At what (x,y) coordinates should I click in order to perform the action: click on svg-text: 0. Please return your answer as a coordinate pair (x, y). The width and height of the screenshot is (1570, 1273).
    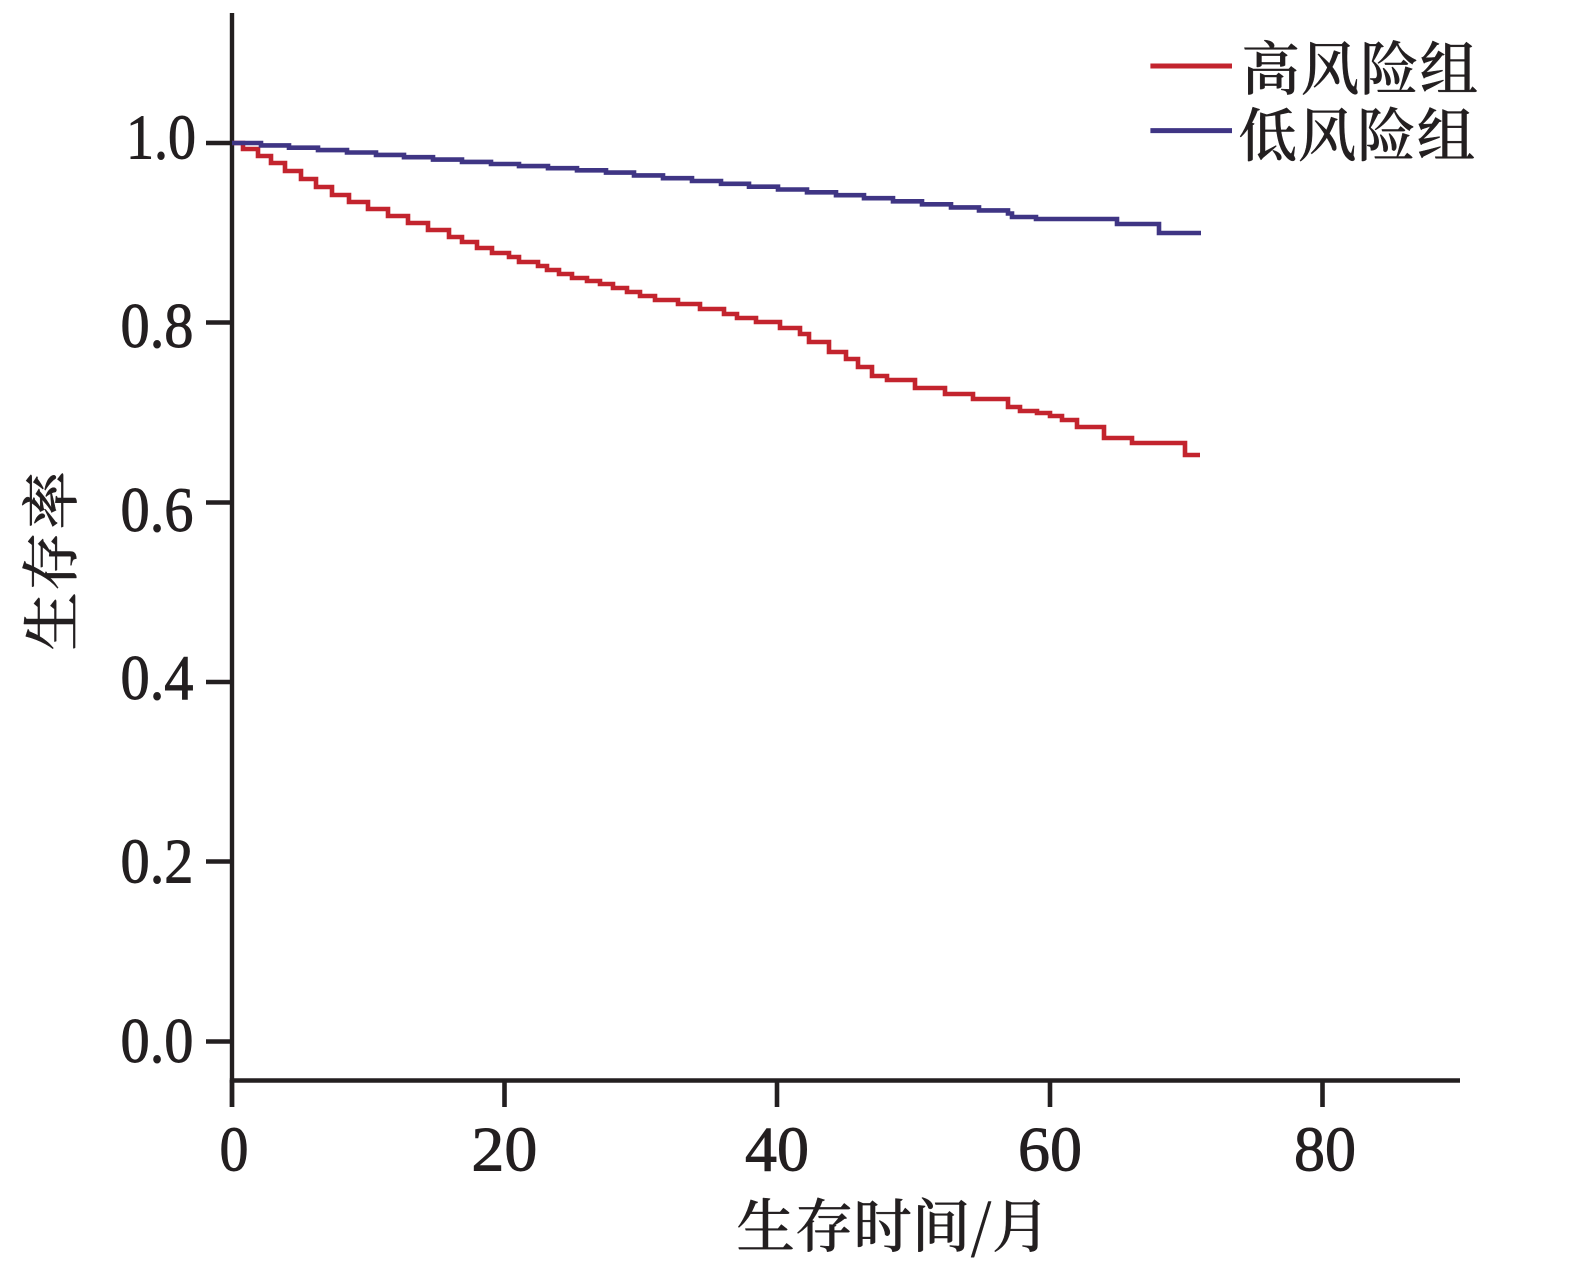
    Looking at the image, I should click on (234, 1149).